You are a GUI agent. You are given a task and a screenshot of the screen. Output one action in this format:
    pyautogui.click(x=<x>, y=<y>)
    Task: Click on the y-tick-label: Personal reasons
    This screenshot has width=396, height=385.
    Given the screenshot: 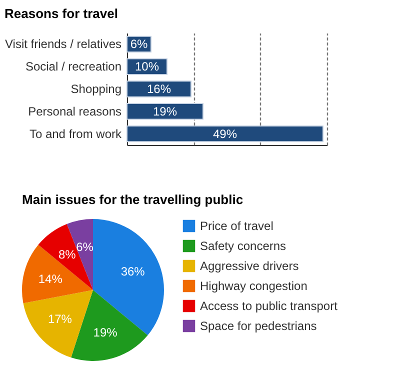 What is the action you would take?
    pyautogui.click(x=75, y=111)
    